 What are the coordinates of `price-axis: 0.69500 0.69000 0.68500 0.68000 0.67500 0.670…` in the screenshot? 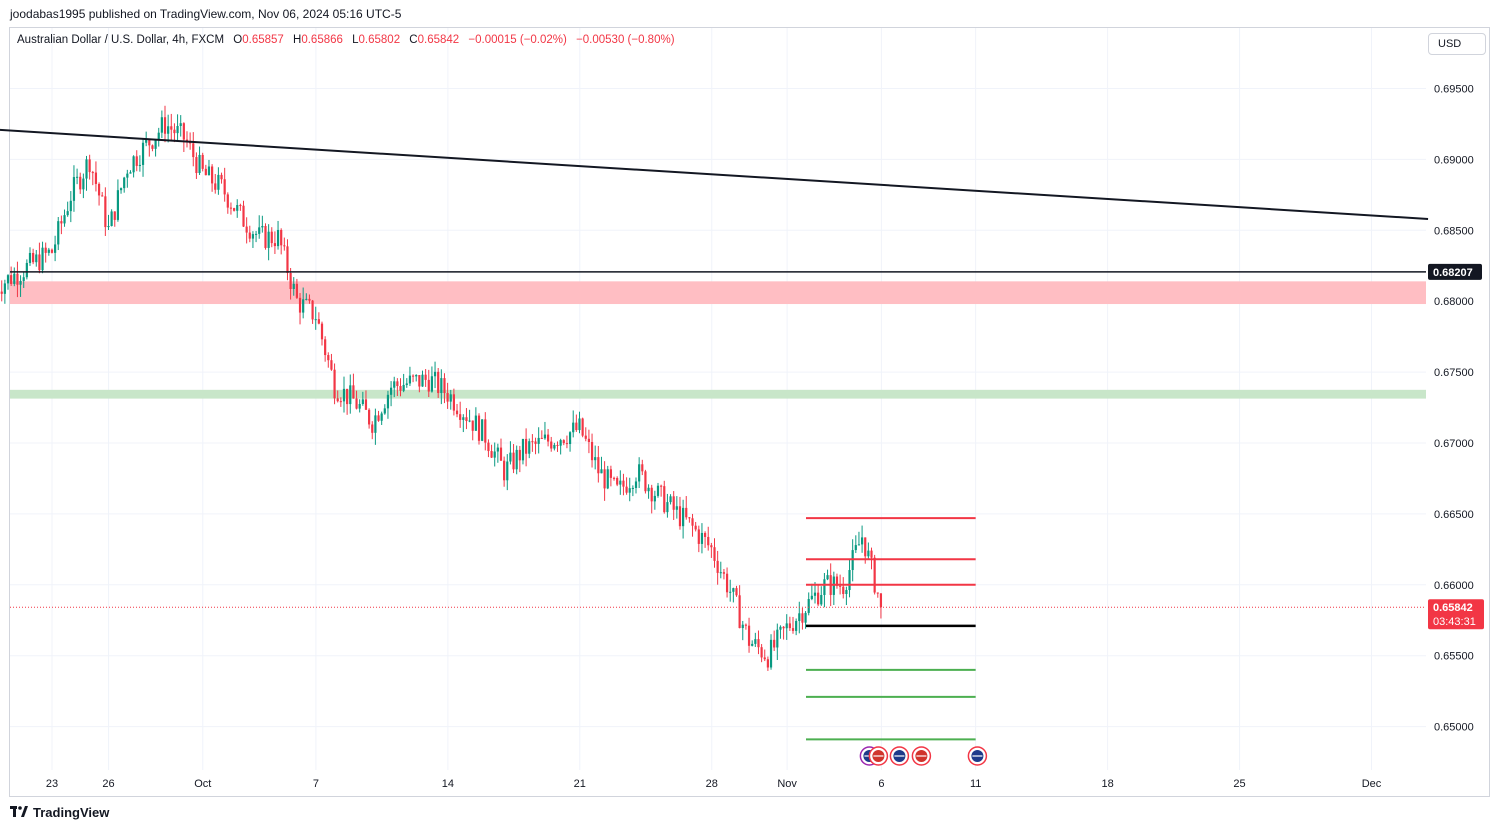 It's located at (1456, 409).